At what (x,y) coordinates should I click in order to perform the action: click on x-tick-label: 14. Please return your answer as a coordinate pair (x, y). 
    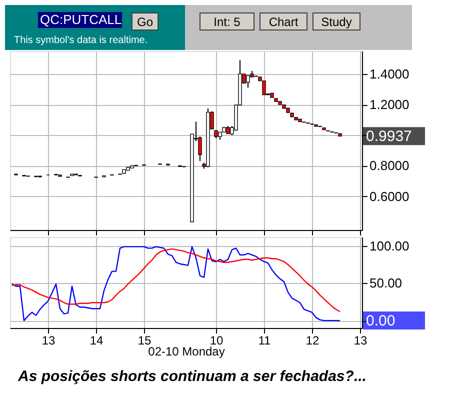
    Looking at the image, I should click on (97, 341).